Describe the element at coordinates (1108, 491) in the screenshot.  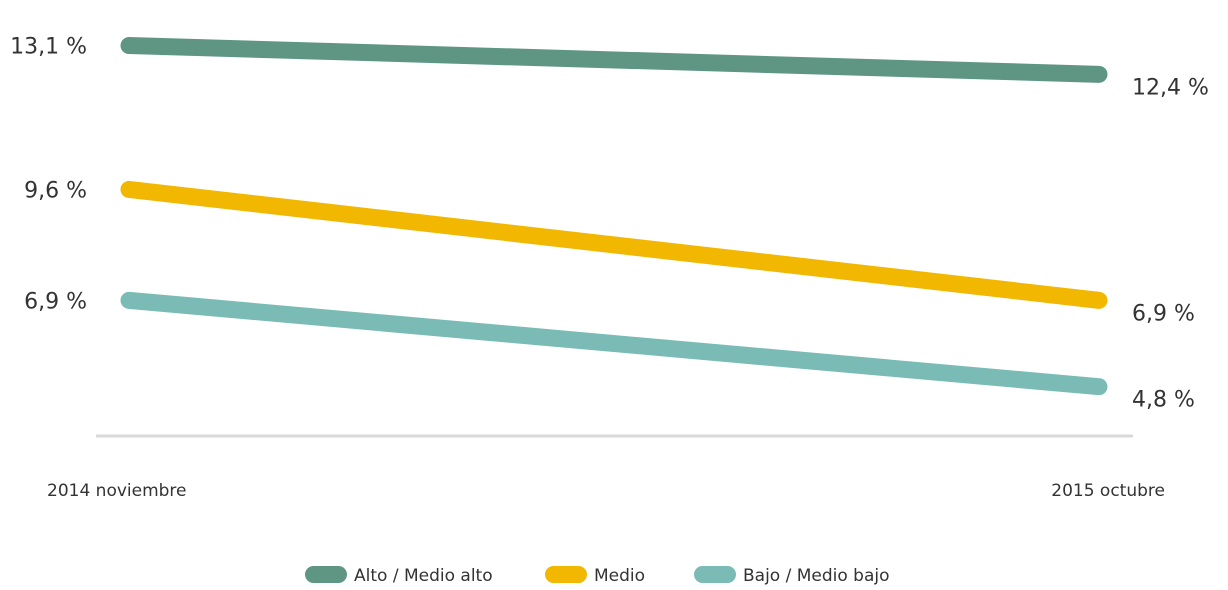
I see `x-tick-label-end: 2015 octubre` at that location.